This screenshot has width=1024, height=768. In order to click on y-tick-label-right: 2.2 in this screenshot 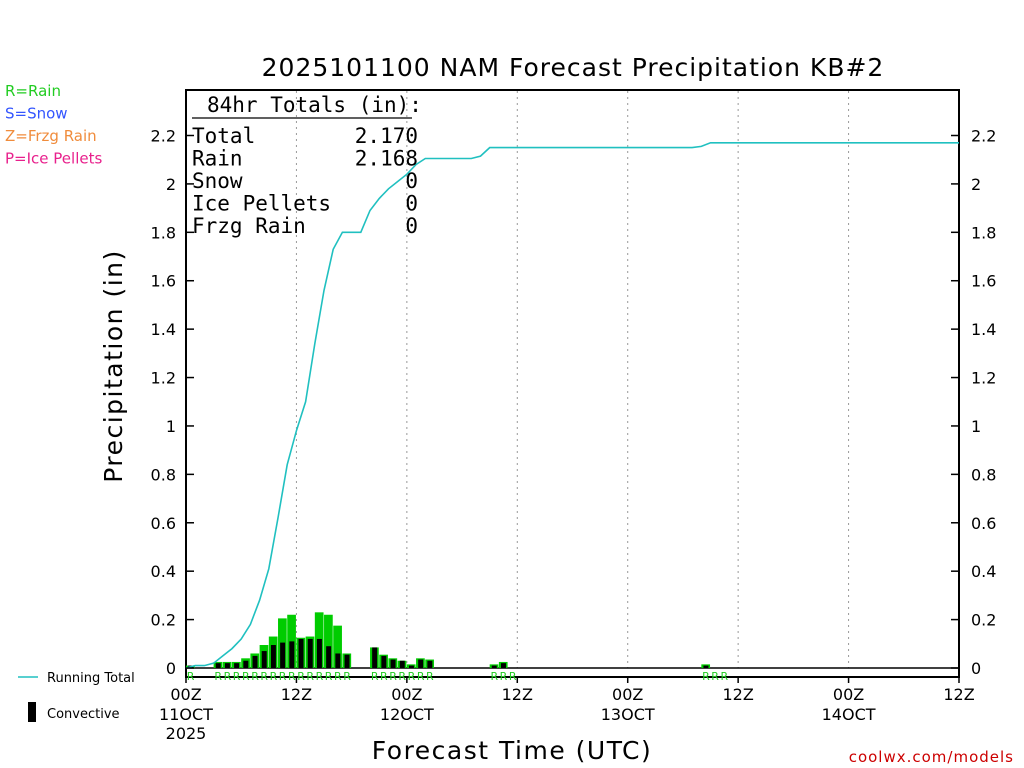, I will do `click(983, 136)`.